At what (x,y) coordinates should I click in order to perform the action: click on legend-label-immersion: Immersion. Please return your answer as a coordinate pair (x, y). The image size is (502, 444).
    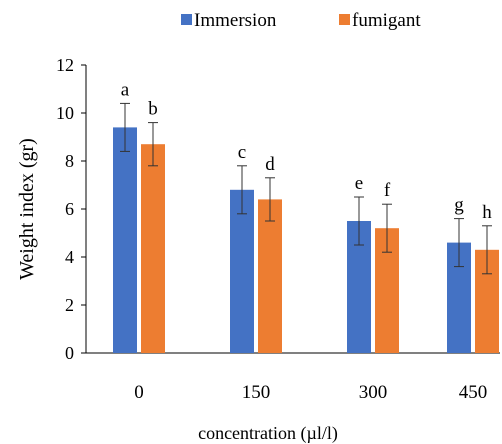
    Looking at the image, I should click on (235, 20).